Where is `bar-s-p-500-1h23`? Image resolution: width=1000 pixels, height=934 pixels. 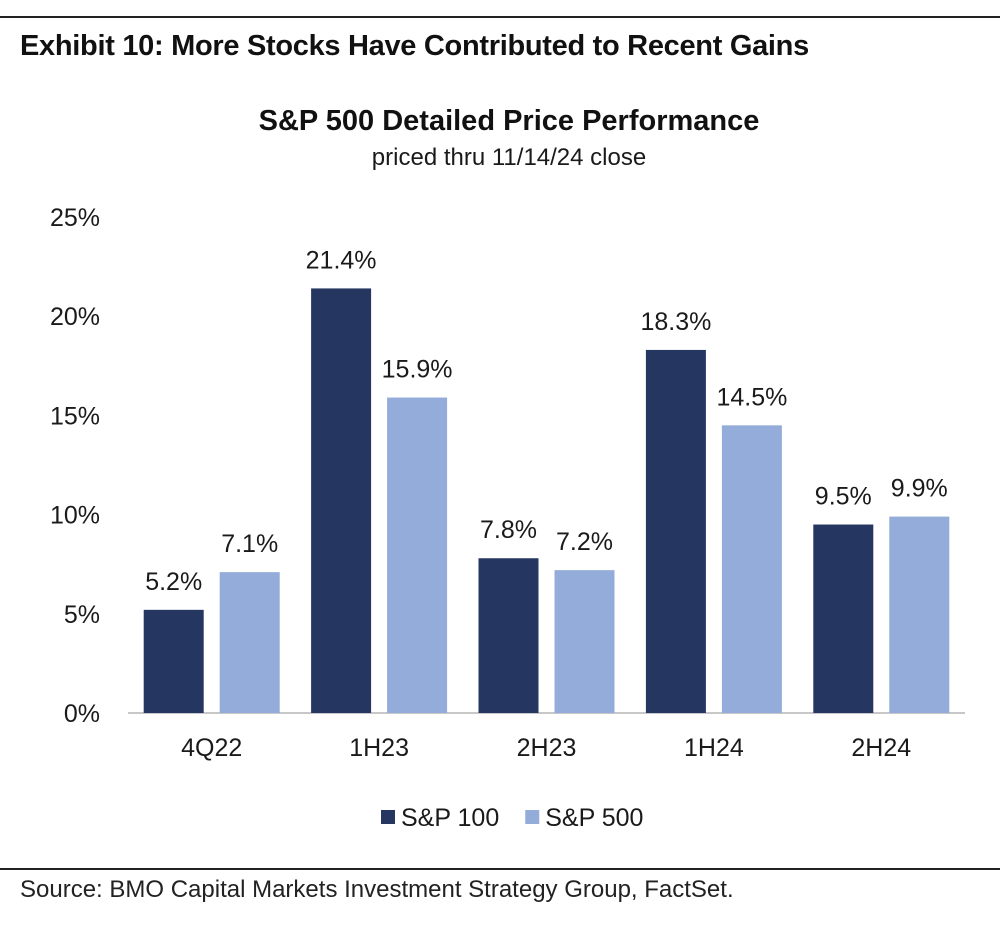
bar-s-p-500-1h23 is located at coordinates (417, 555).